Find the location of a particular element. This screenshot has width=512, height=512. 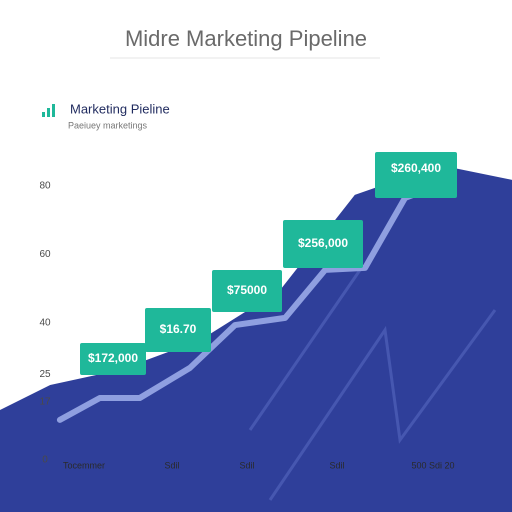

y-tick-label: 25 is located at coordinates (45, 374).